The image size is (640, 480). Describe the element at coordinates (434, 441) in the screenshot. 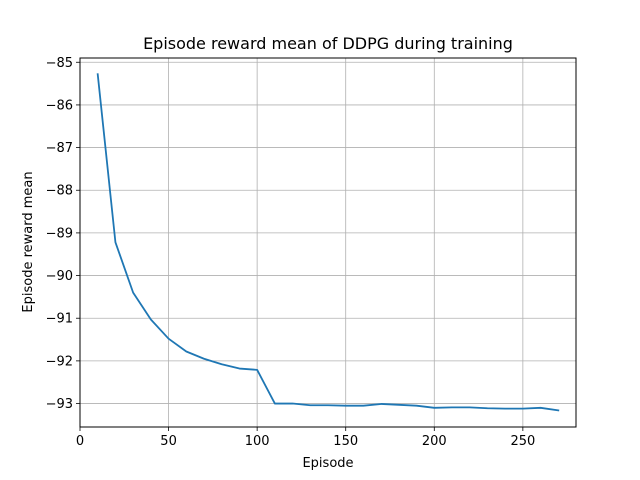

I see `x-tick-label: 200` at that location.